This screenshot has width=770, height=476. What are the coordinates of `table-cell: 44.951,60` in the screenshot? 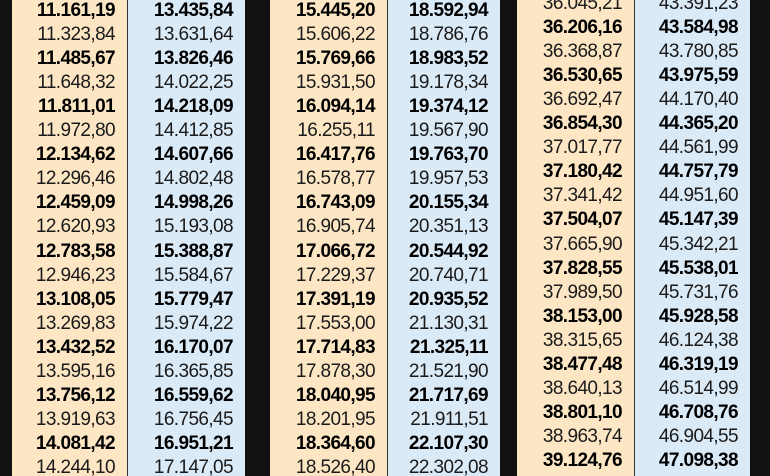 It's located at (698, 196).